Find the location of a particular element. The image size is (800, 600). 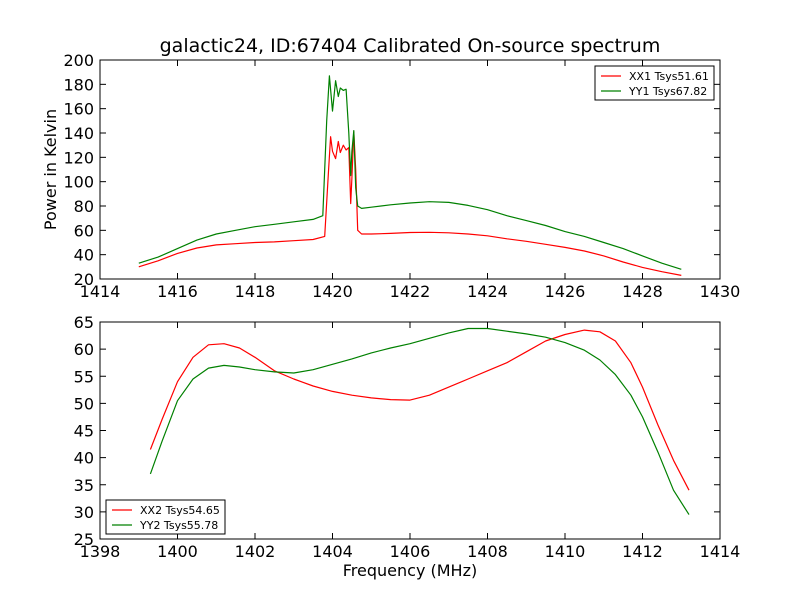

top-y-tick-label: 60 is located at coordinates (84, 230).